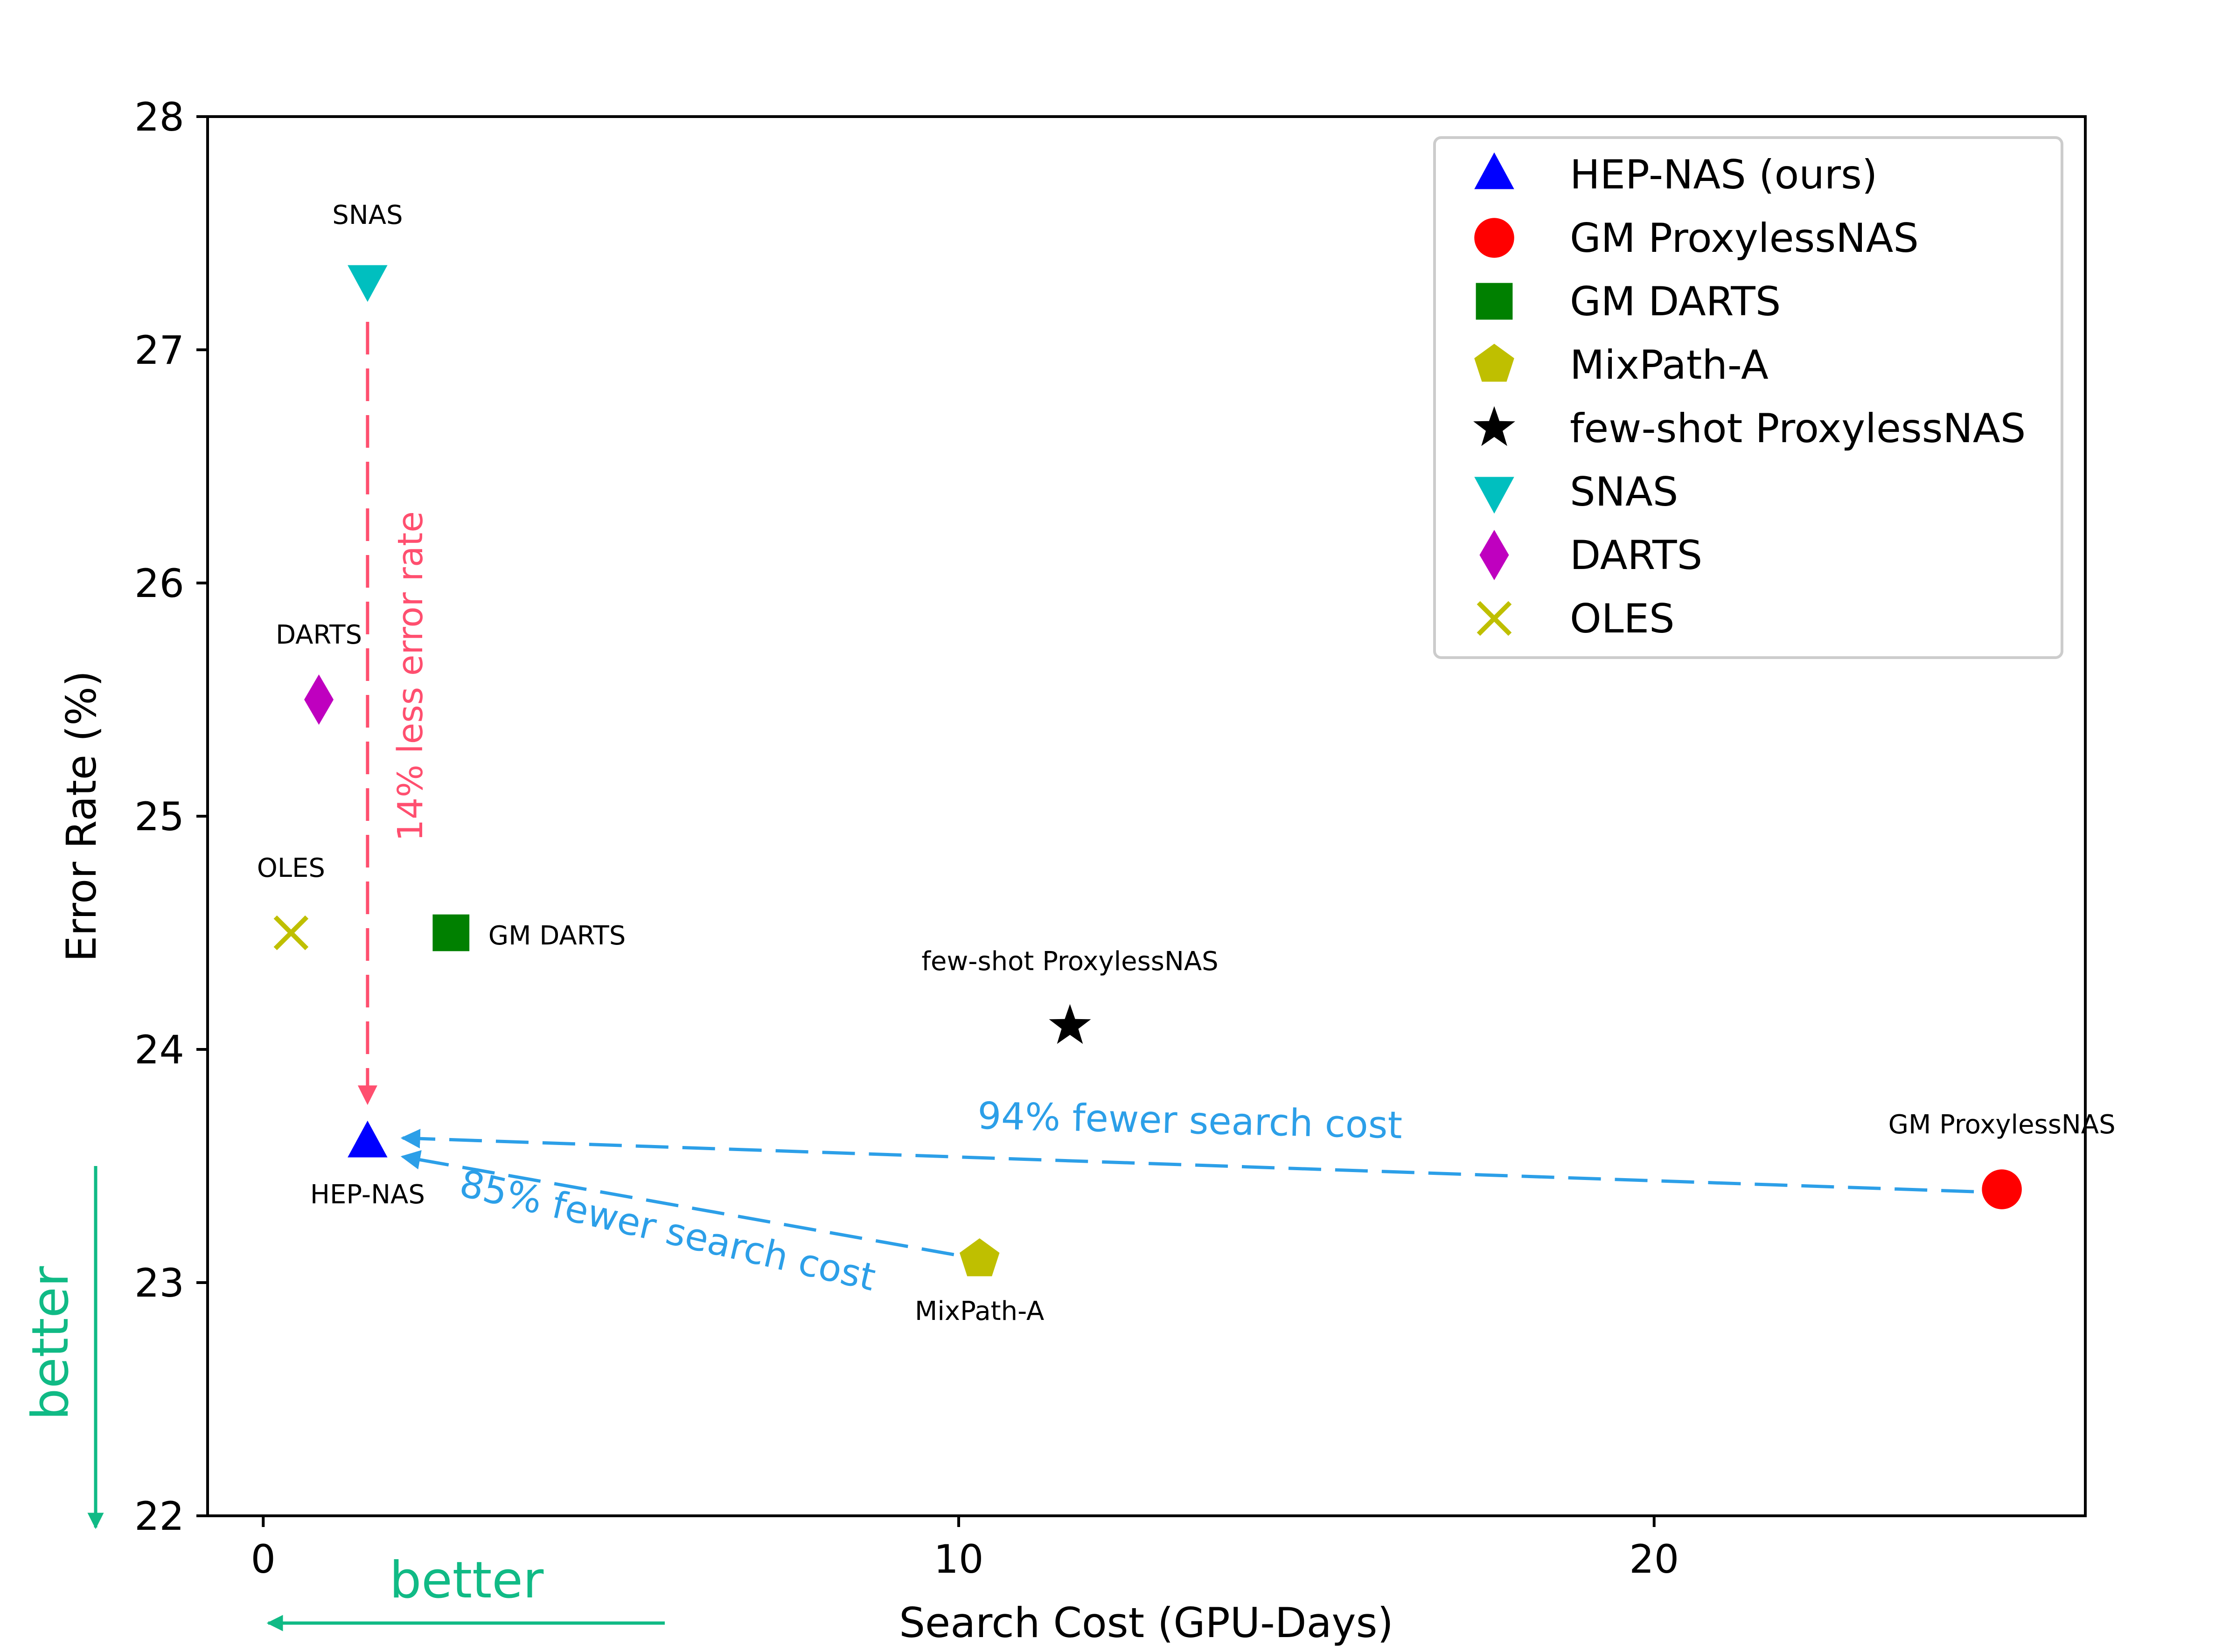  What do you see at coordinates (159, 1050) in the screenshot?
I see `y-tick-label: 24` at bounding box center [159, 1050].